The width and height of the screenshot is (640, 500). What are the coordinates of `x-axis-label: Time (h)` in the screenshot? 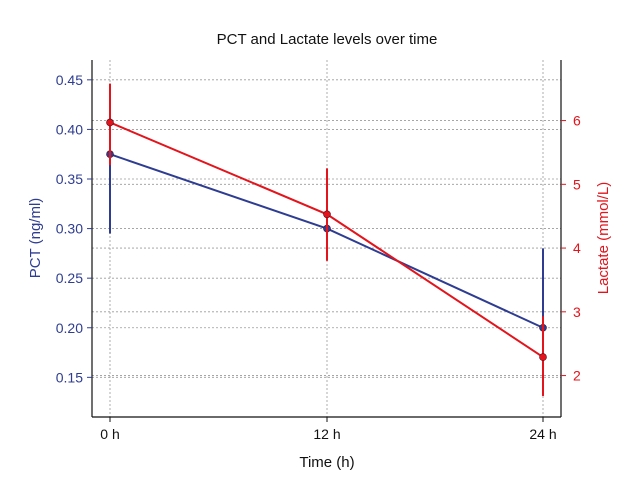 It's located at (326, 462).